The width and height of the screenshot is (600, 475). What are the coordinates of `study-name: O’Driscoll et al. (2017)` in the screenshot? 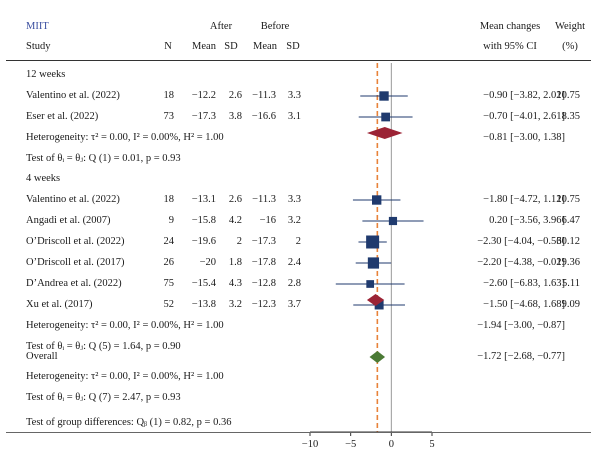 It's located at (75, 262).